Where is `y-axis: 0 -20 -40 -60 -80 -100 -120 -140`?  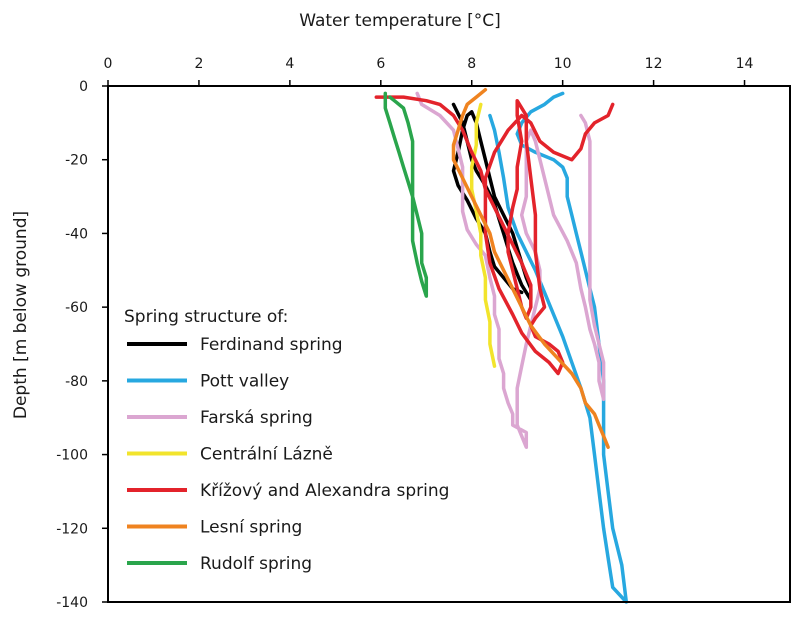 y-axis: 0 -20 -40 -60 -80 -100 -120 -140 is located at coordinates (82, 345).